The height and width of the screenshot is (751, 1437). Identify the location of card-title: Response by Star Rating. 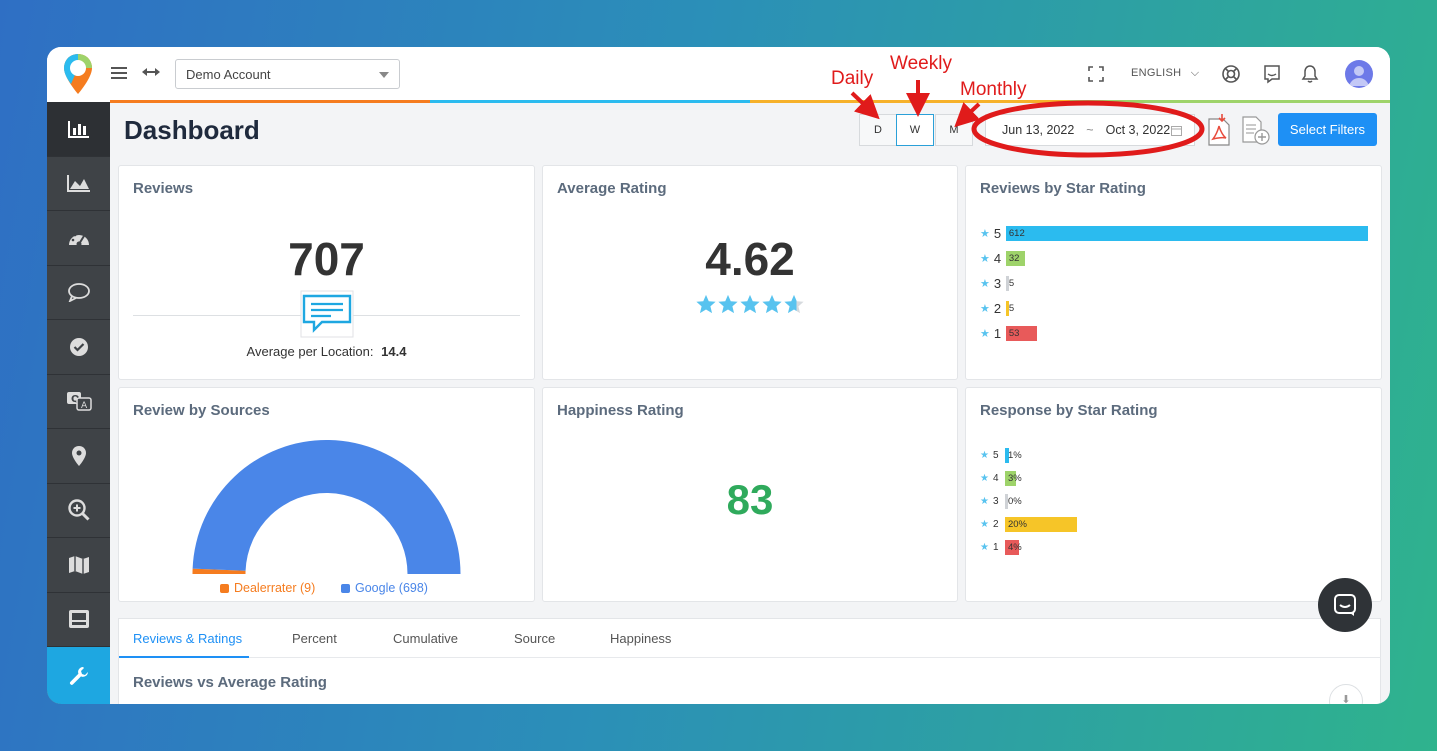
(1069, 410).